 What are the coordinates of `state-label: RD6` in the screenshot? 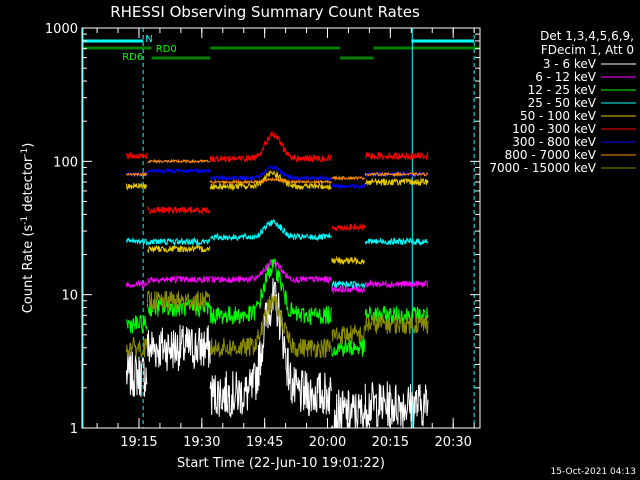 It's located at (132, 57).